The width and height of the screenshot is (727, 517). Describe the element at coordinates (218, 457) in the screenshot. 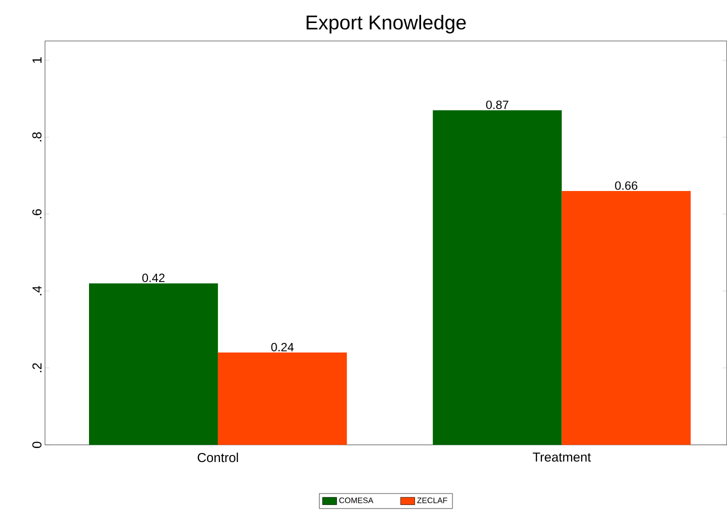

I see `x-tick-label: Control` at that location.